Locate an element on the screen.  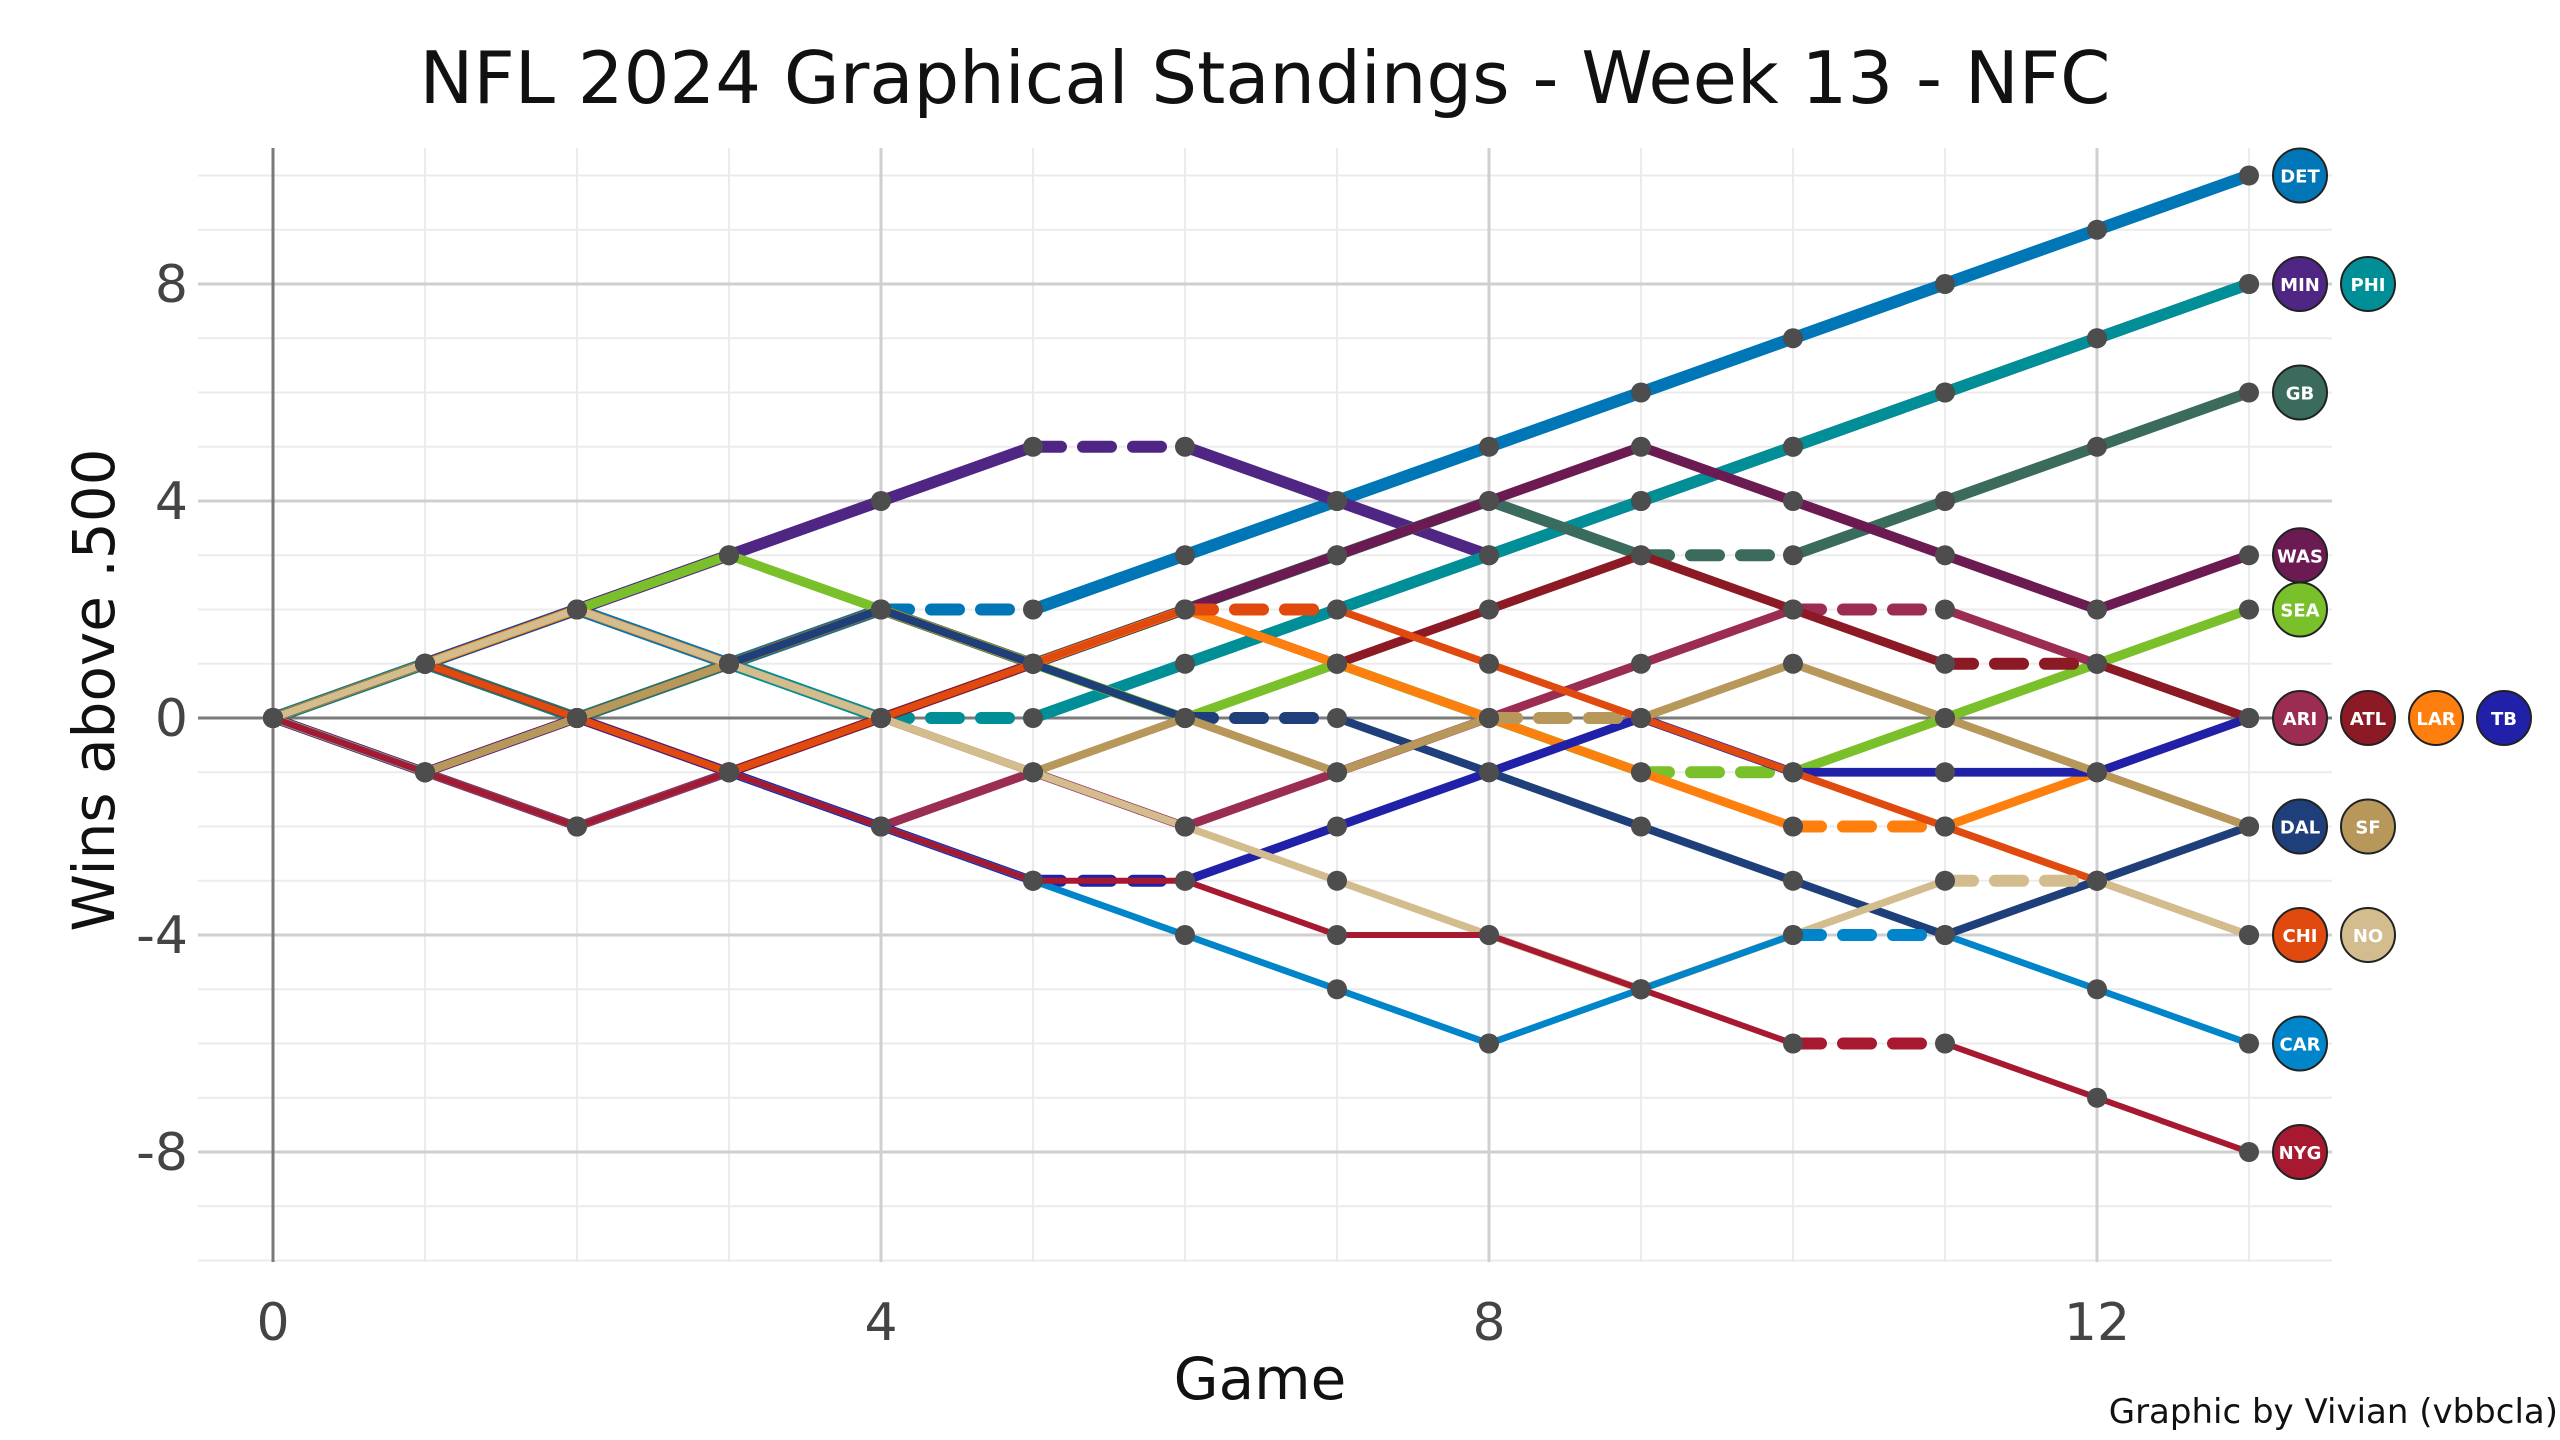
series-segment-gb is located at coordinates (1565, 528).